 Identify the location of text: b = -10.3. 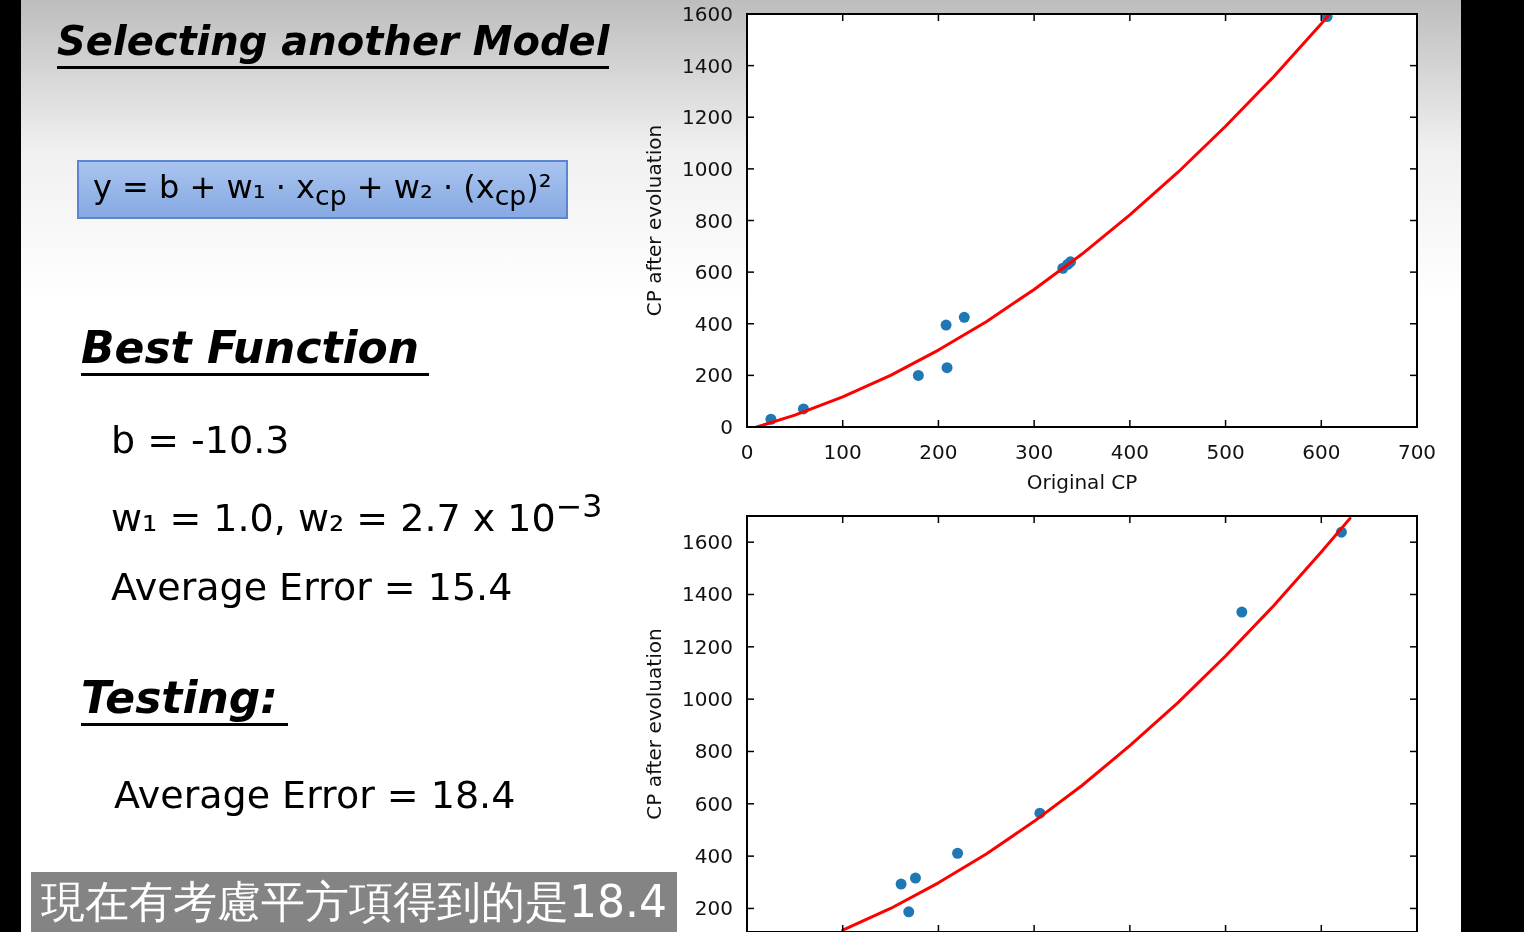
(200, 440).